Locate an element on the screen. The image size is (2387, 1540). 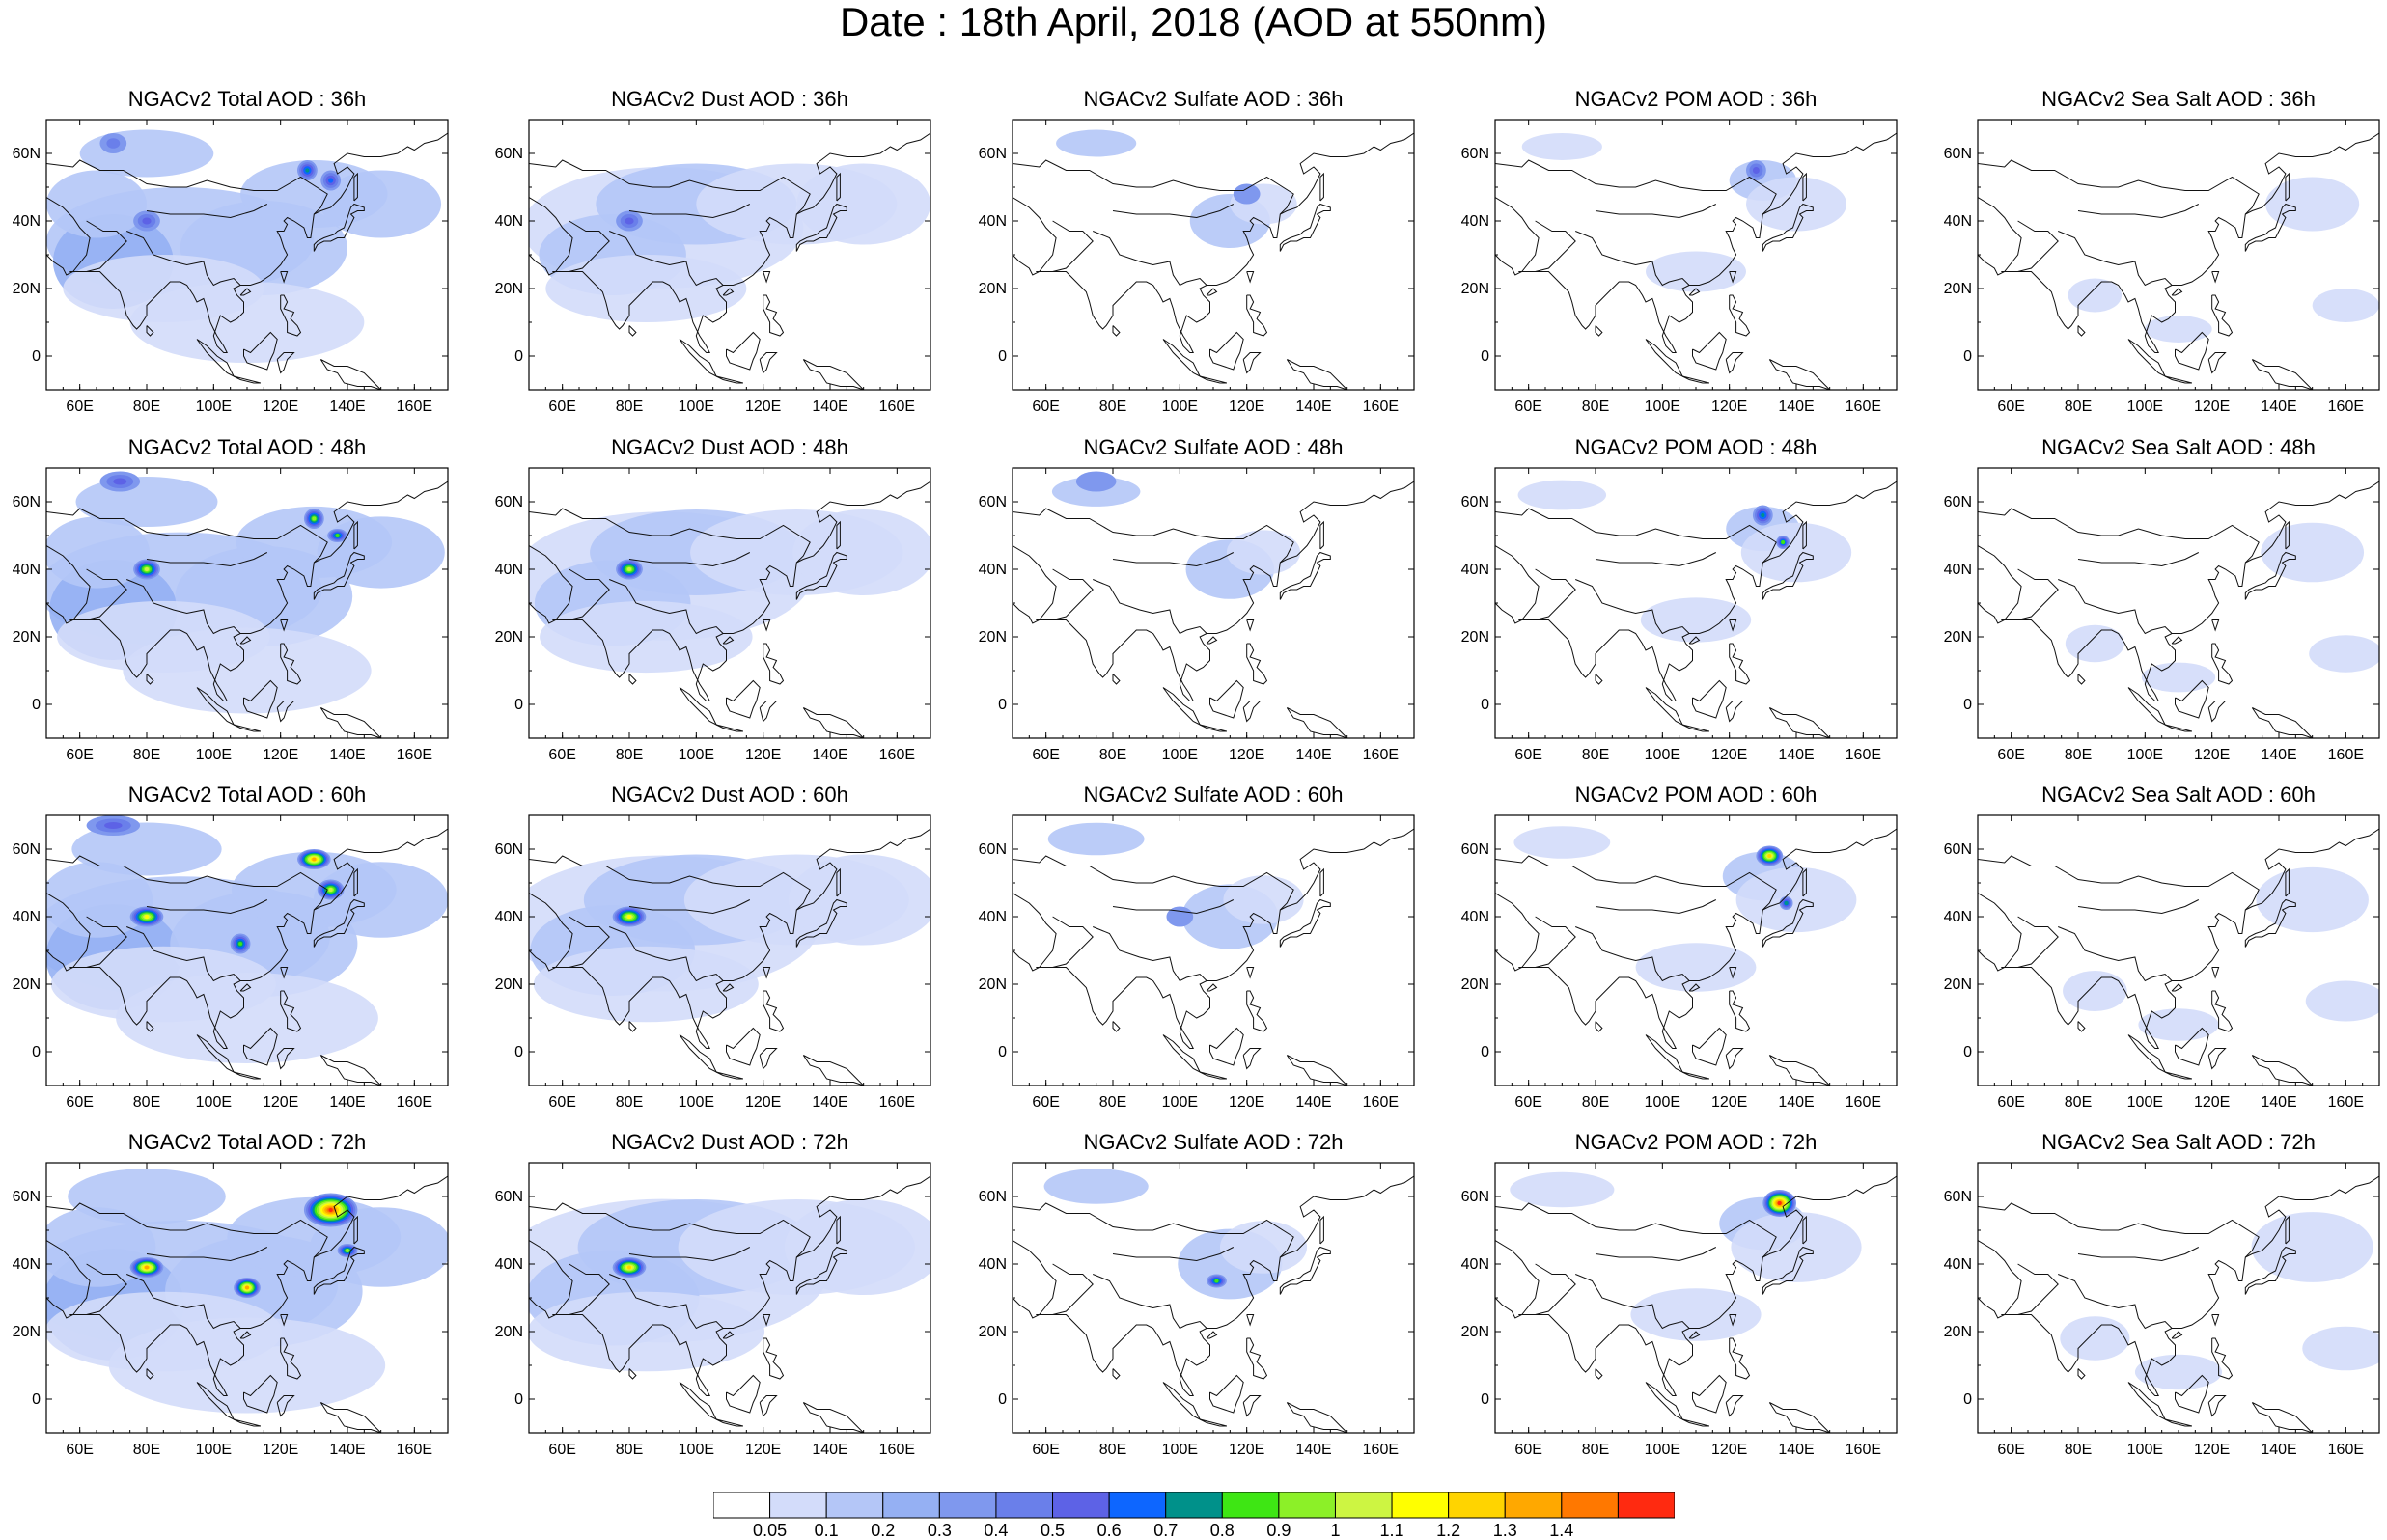
colorbar is located at coordinates (1194, 1505).